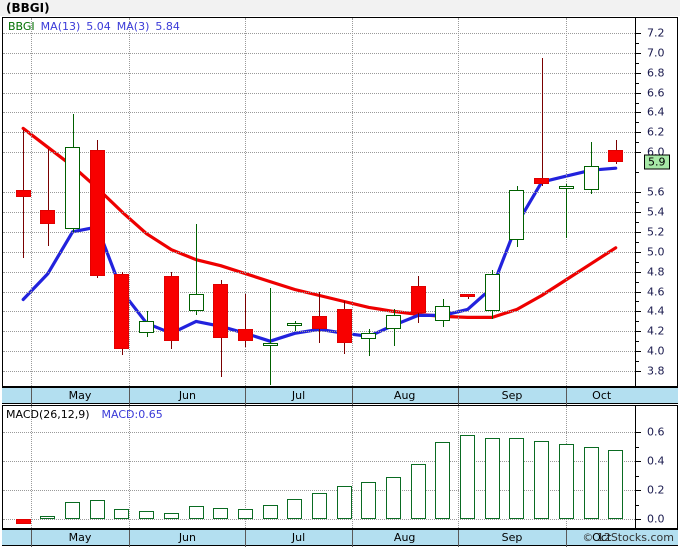 This screenshot has width=680, height=547. Describe the element at coordinates (404, 395) in the screenshot. I see `month-label-price: Aug` at that location.